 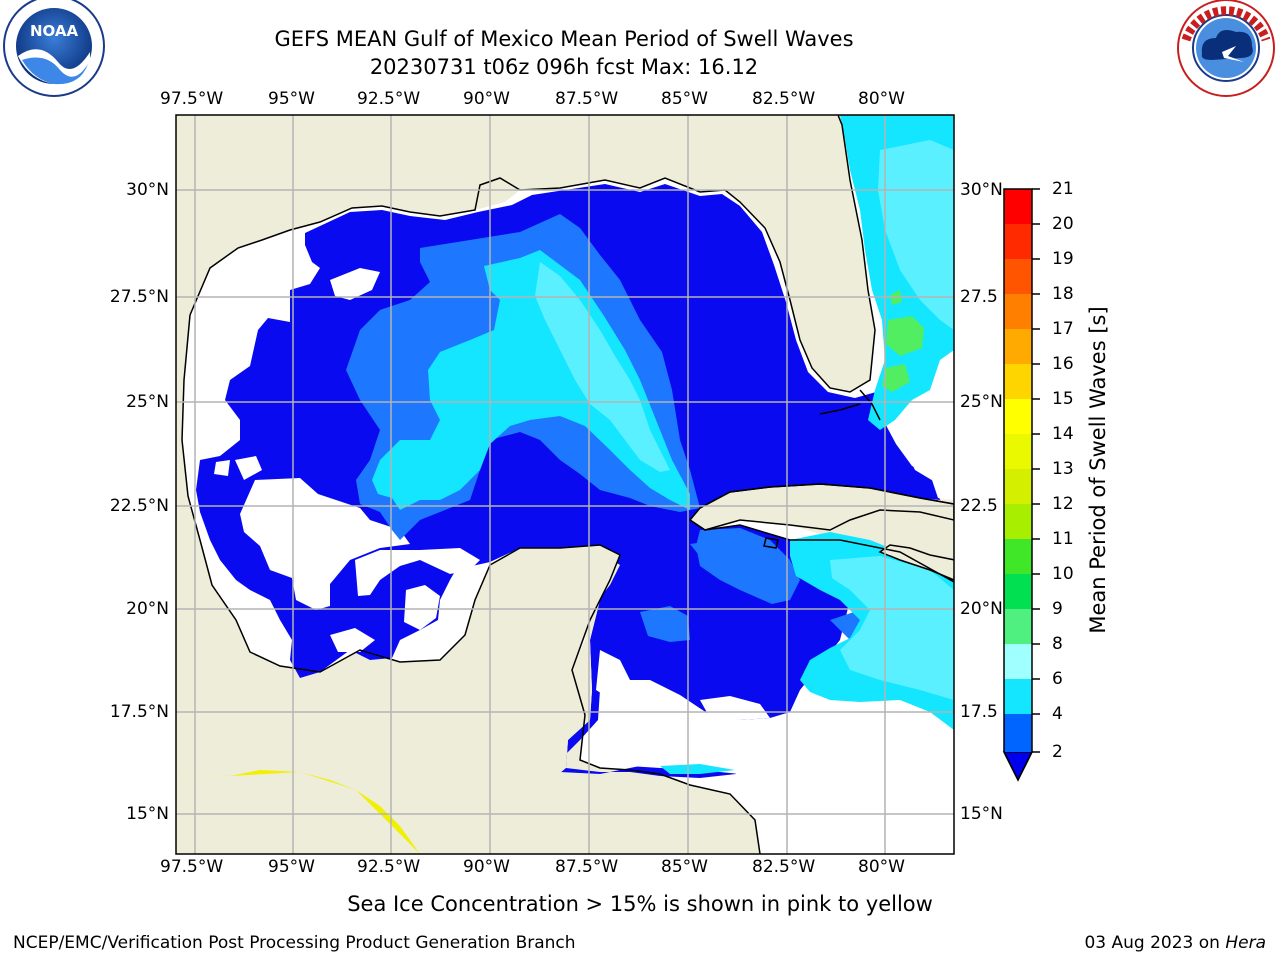 I want to click on colorbar-title: Mean Period of Swell Waves [s], so click(x=1098, y=470).